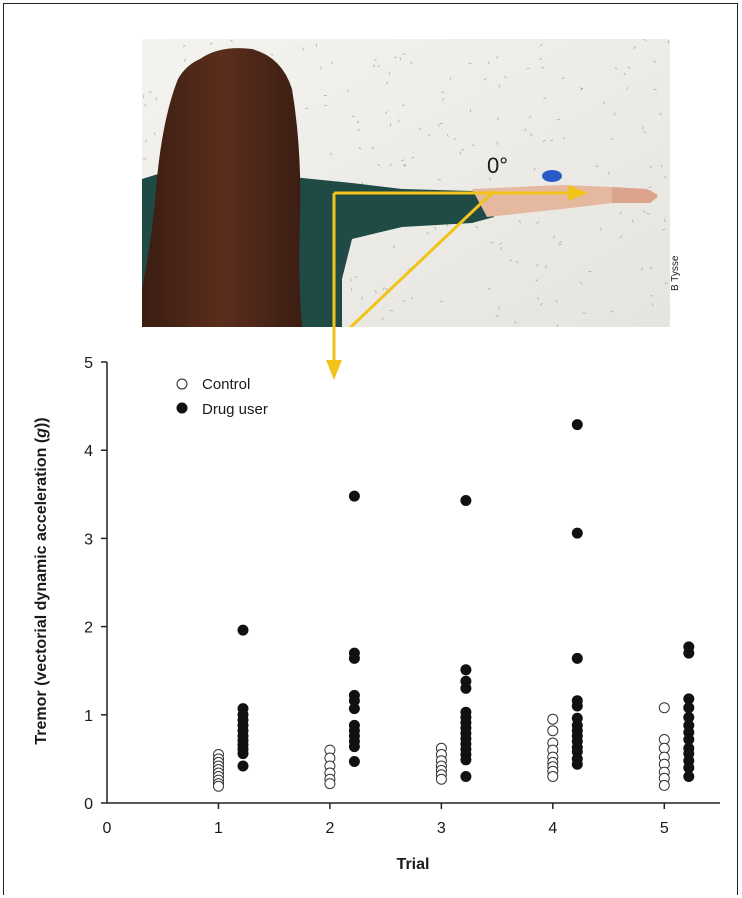 The image size is (742, 898). What do you see at coordinates (88, 363) in the screenshot?
I see `y-tick-label-5: 5` at bounding box center [88, 363].